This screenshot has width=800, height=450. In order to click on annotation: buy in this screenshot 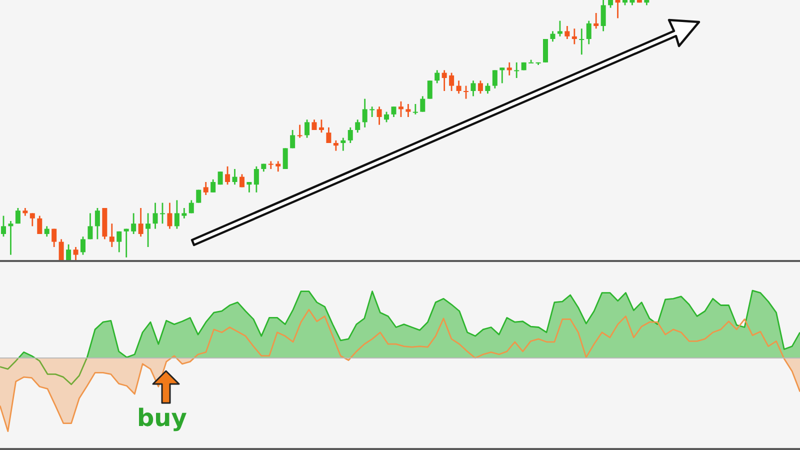, I will do `click(162, 418)`.